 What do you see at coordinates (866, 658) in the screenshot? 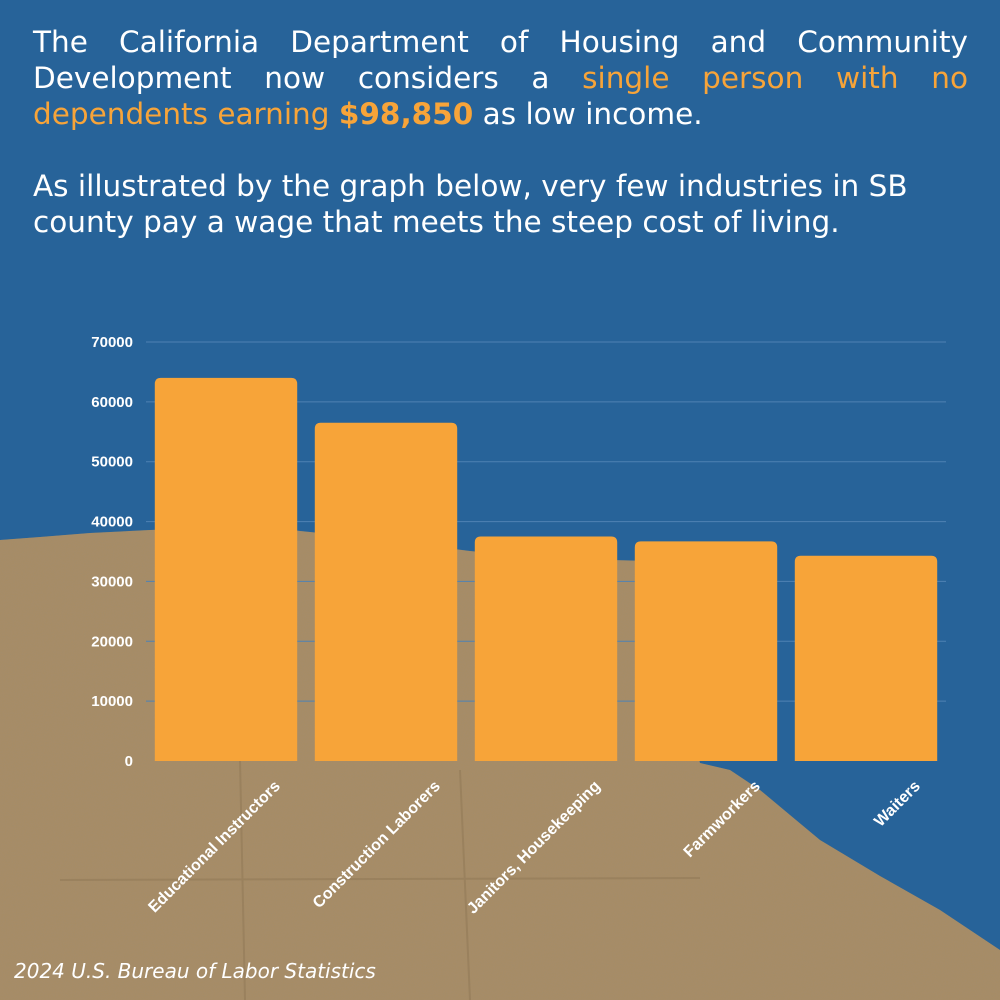
I see `bar-waiters` at bounding box center [866, 658].